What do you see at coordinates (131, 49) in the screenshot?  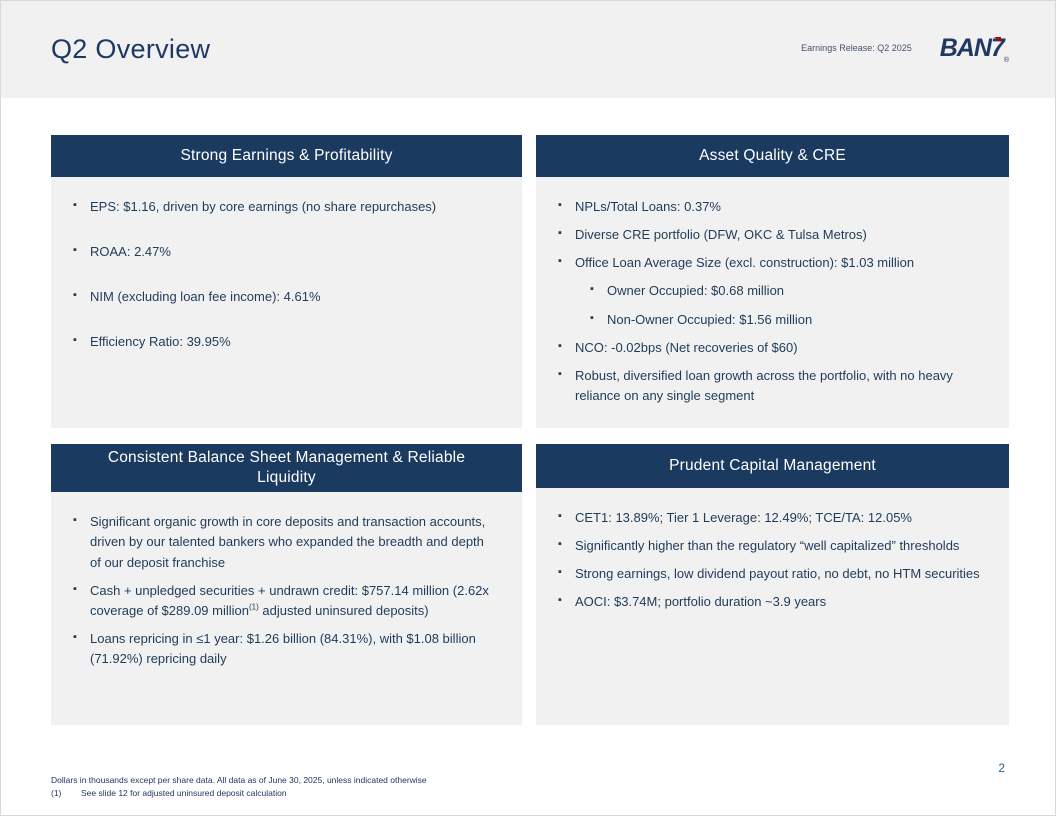 I see `page-title: Q2 Overview` at bounding box center [131, 49].